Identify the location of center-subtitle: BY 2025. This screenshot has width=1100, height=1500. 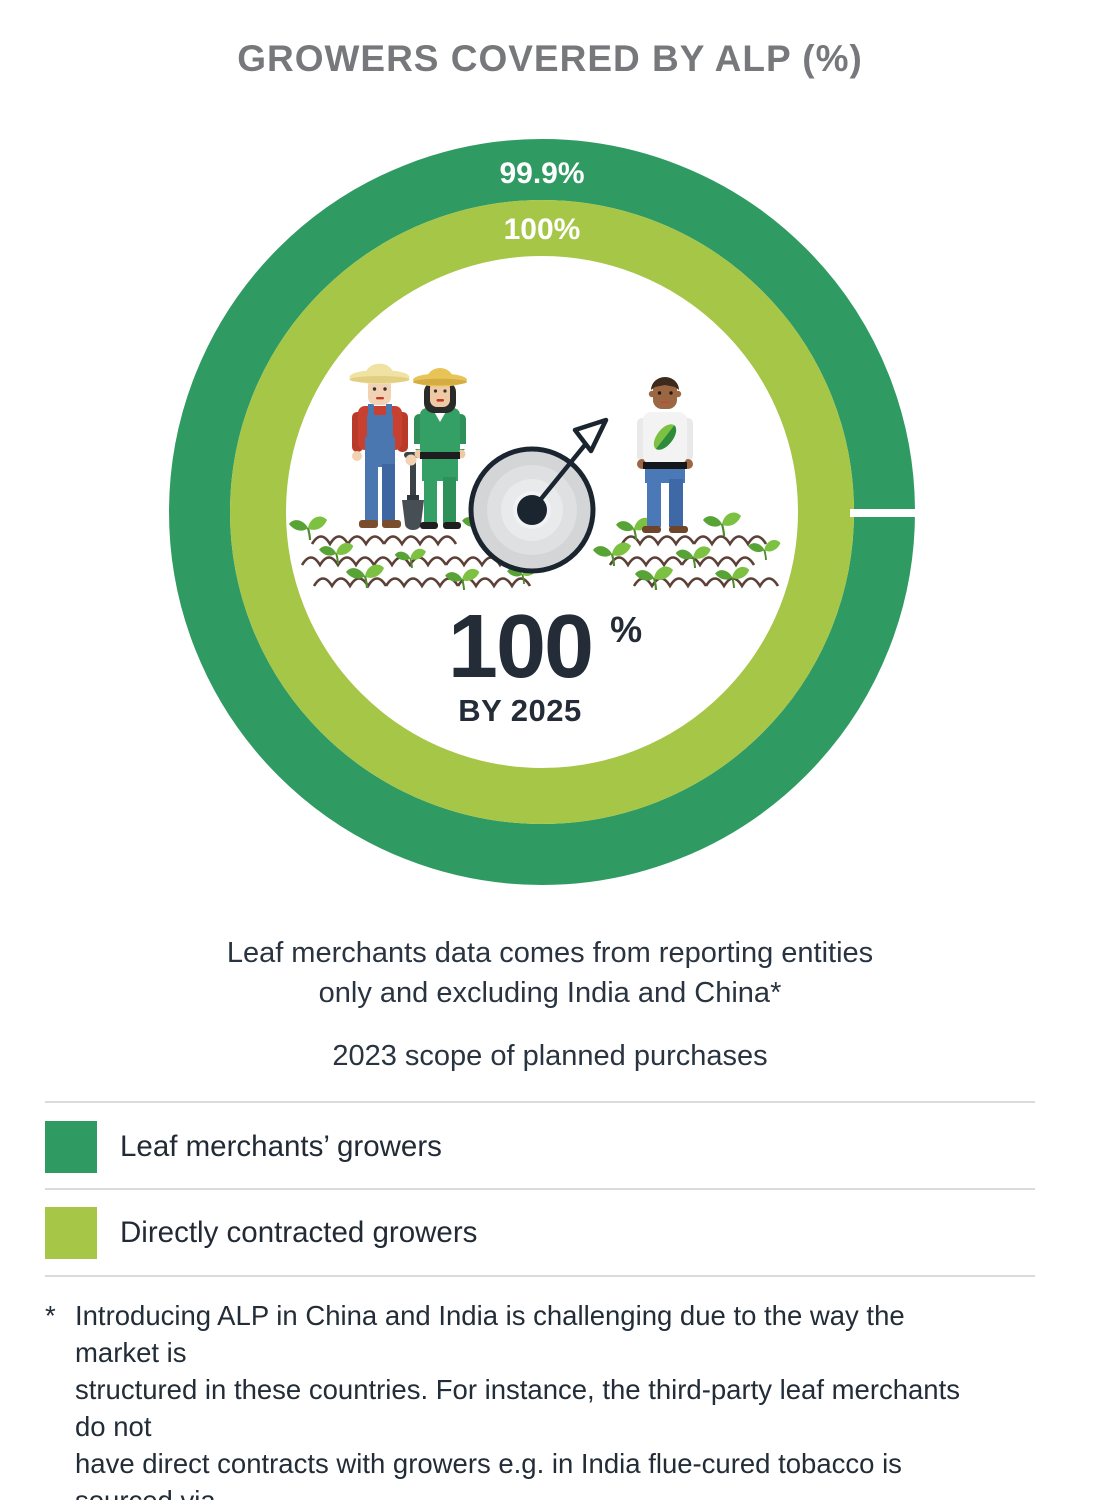
(520, 710).